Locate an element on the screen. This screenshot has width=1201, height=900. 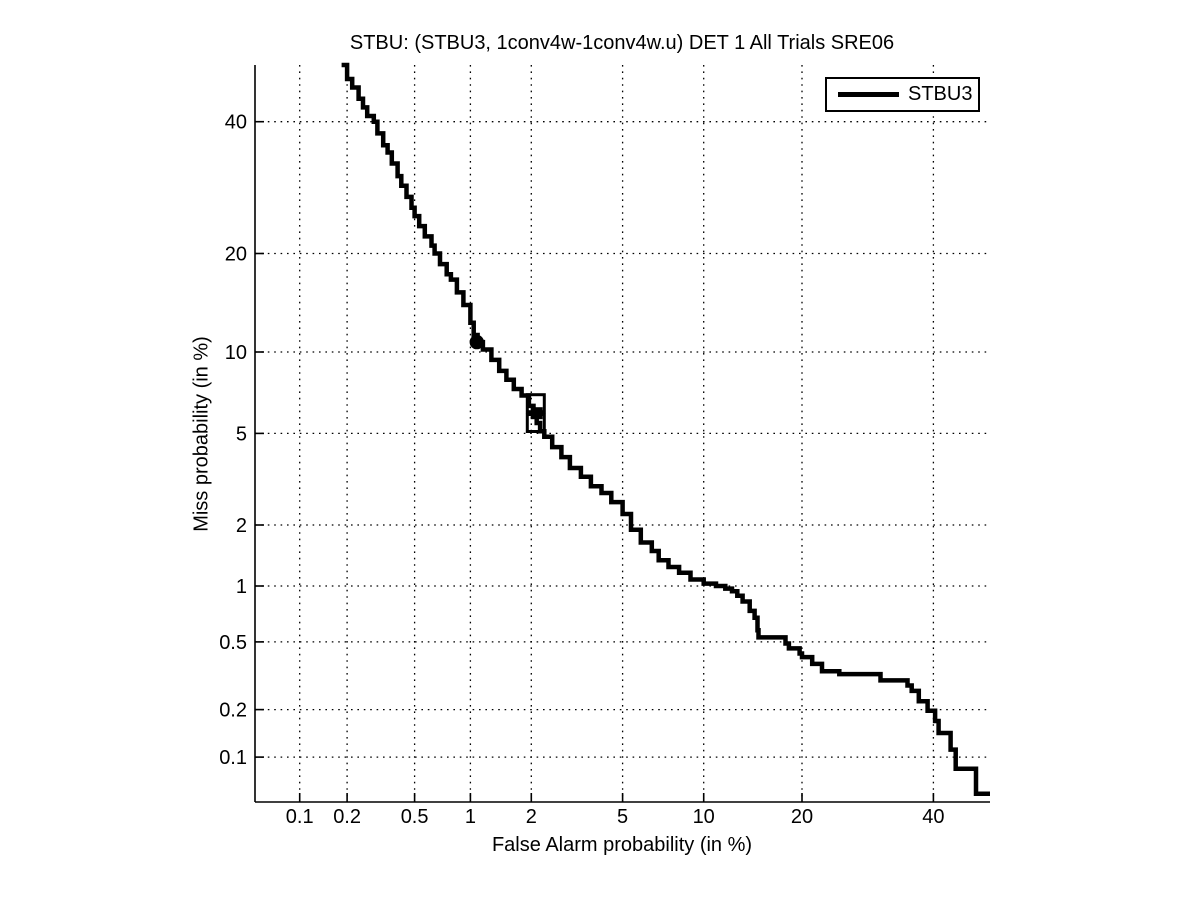
marker-open-square is located at coordinates (535, 423).